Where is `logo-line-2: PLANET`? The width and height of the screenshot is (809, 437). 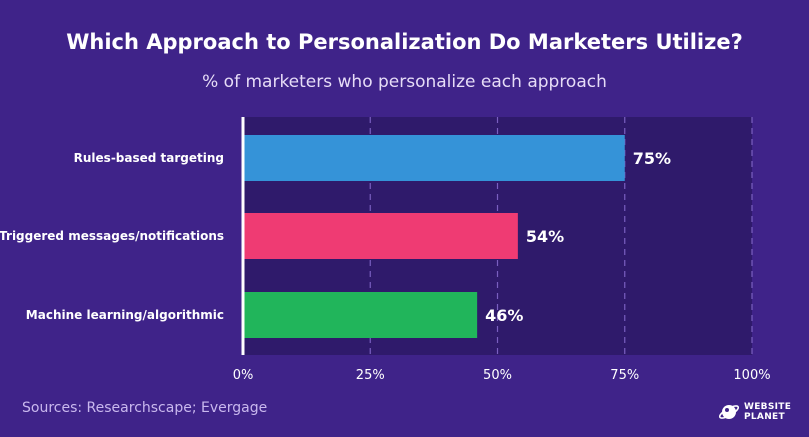 logo-line-2: PLANET is located at coordinates (764, 417).